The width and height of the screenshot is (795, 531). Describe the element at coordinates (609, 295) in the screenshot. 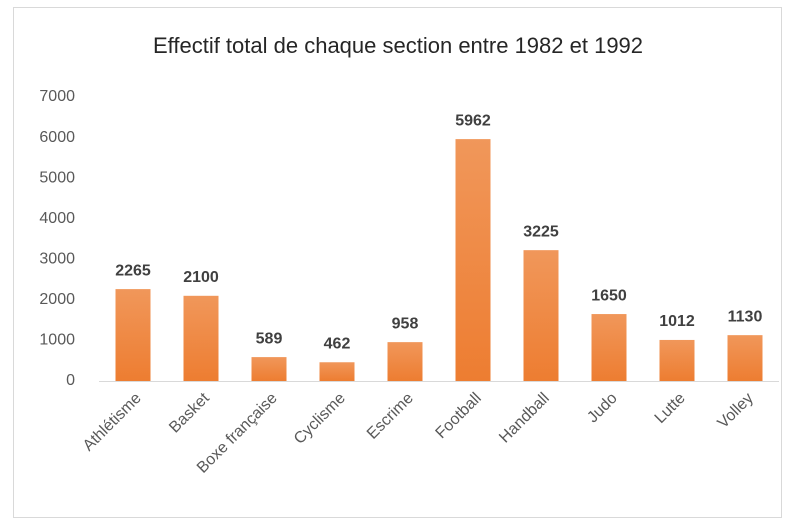

I see `value-label: 1650` at that location.